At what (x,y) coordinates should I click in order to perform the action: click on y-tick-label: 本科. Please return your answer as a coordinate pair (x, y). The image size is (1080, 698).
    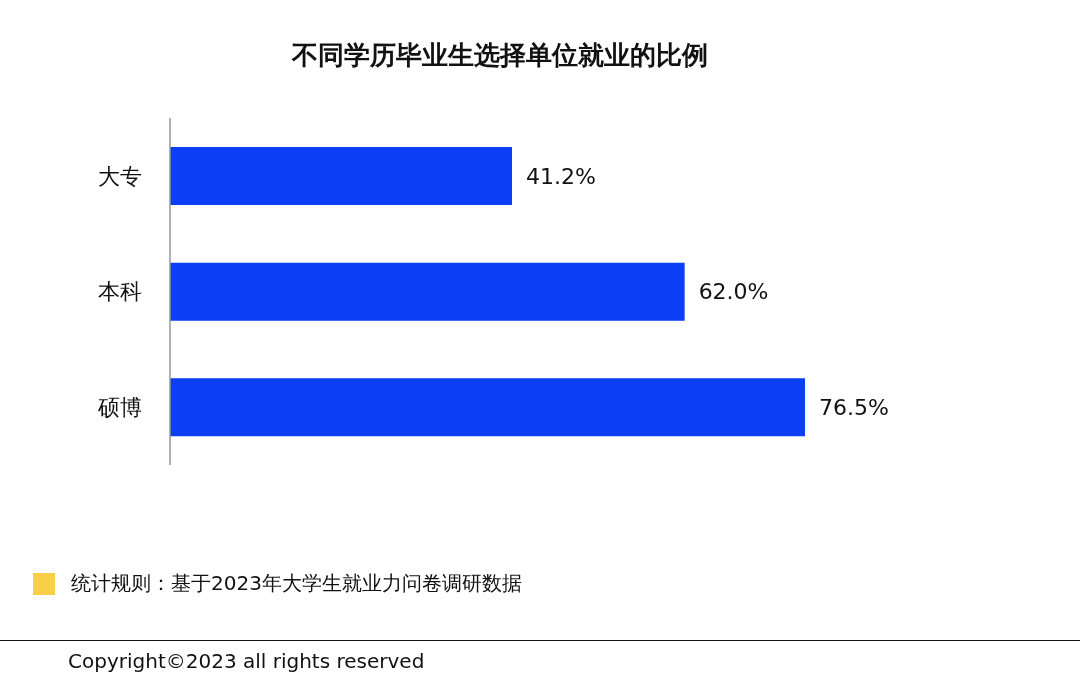
    Looking at the image, I should click on (120, 292).